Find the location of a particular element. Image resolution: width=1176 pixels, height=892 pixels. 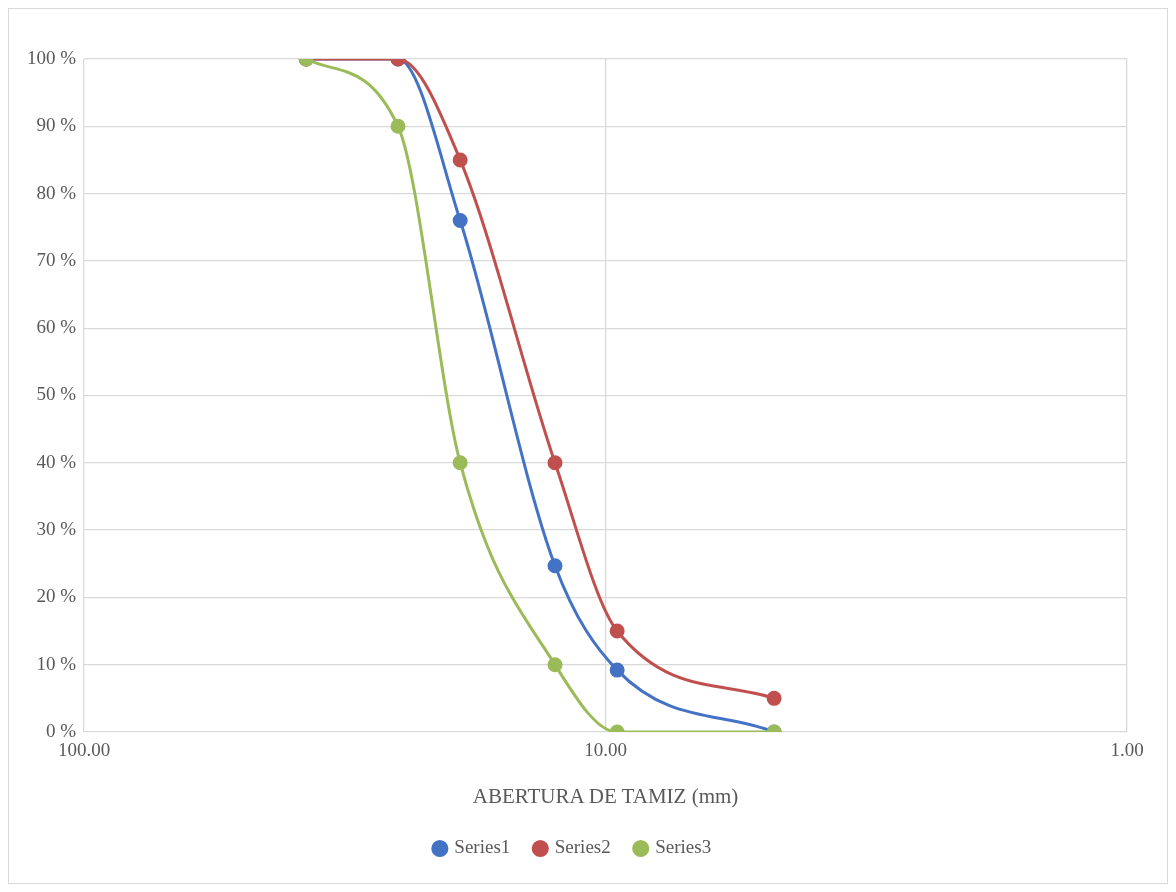

y-tick-label: 80 % is located at coordinates (56, 192).